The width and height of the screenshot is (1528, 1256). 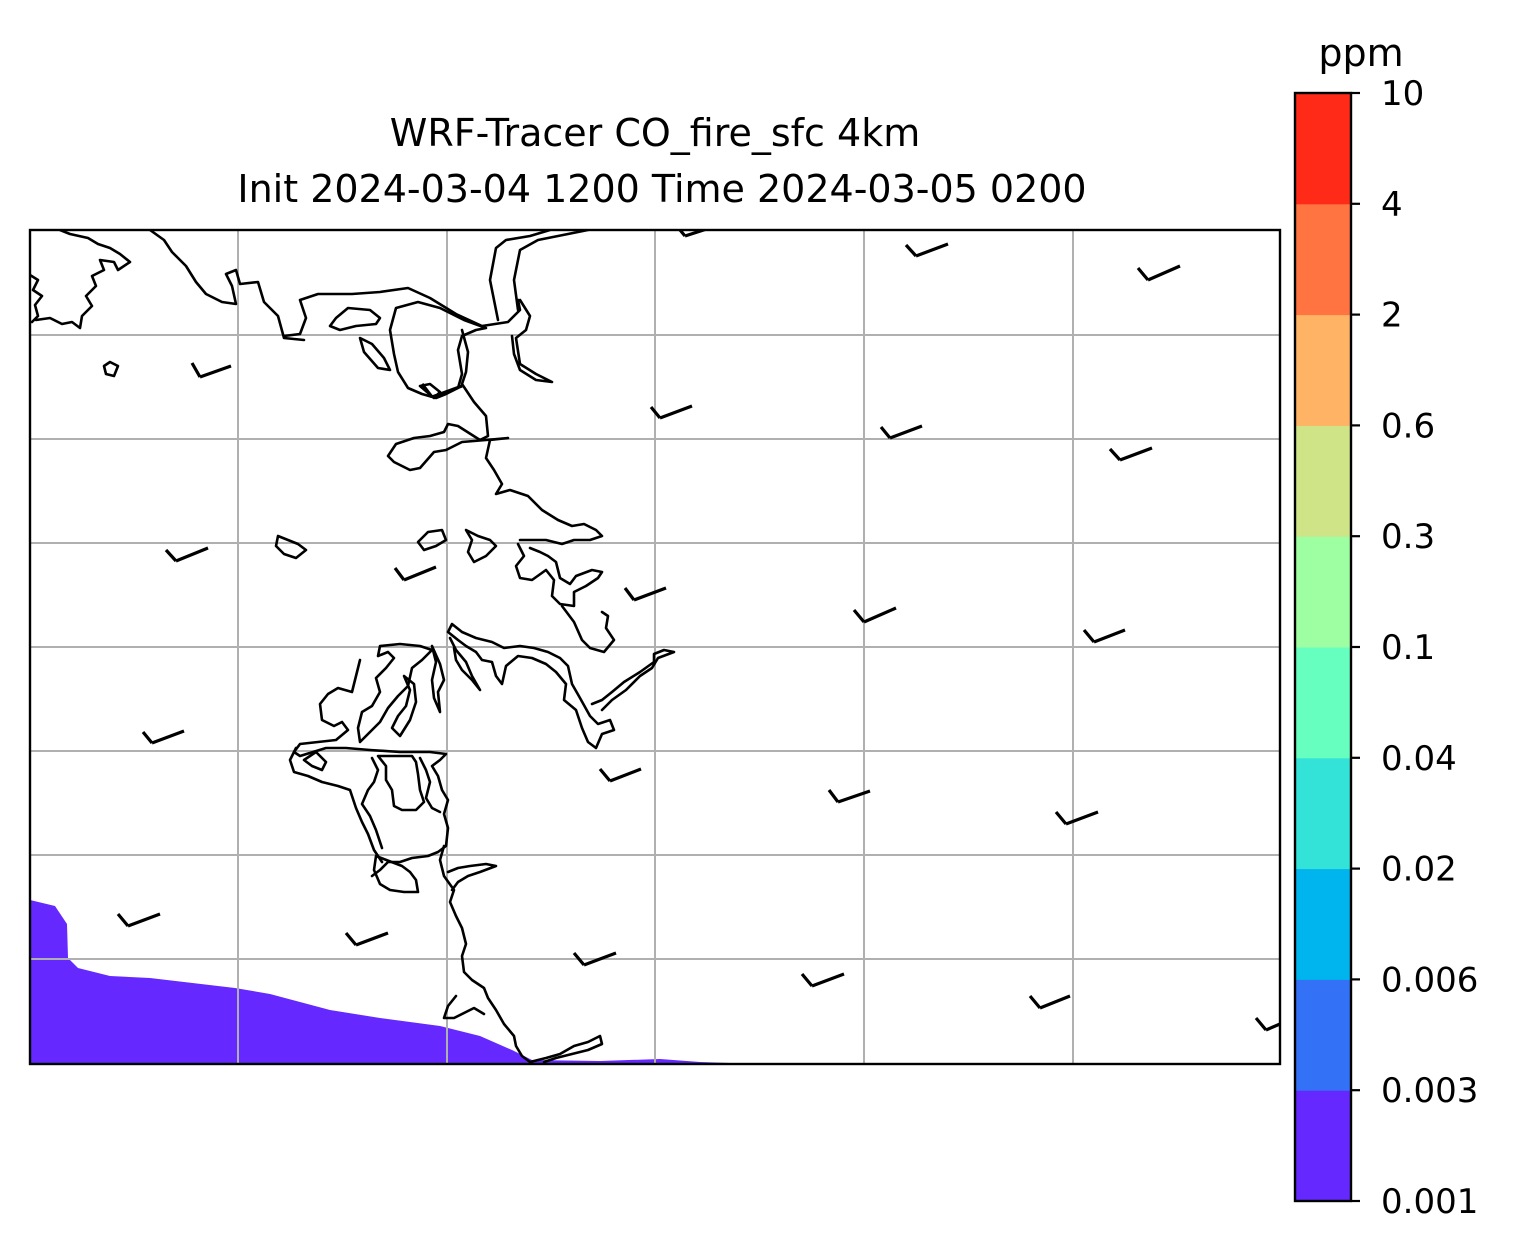 What do you see at coordinates (1392, 316) in the screenshot?
I see `colorbar-tick-label: 2` at bounding box center [1392, 316].